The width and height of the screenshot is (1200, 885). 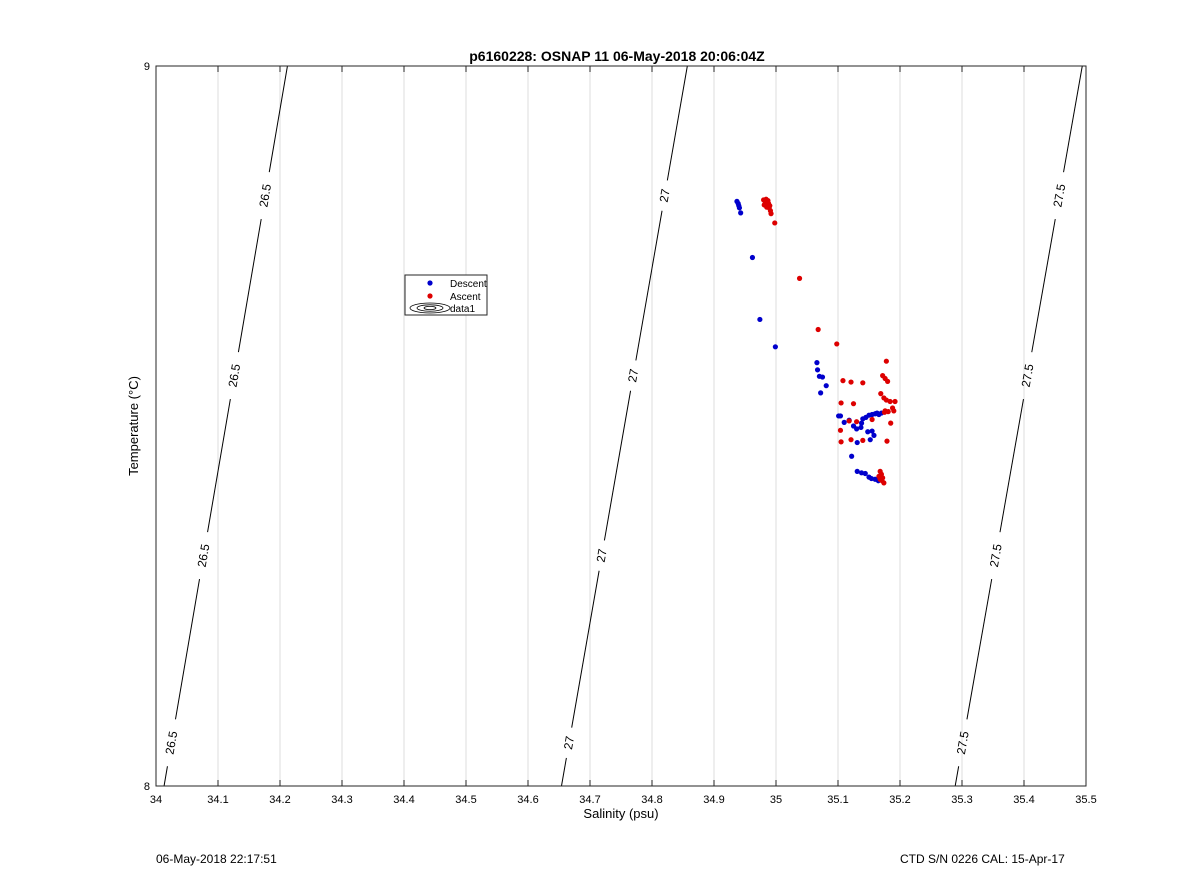 I want to click on legend-label-descent: Descent, so click(x=468, y=284).